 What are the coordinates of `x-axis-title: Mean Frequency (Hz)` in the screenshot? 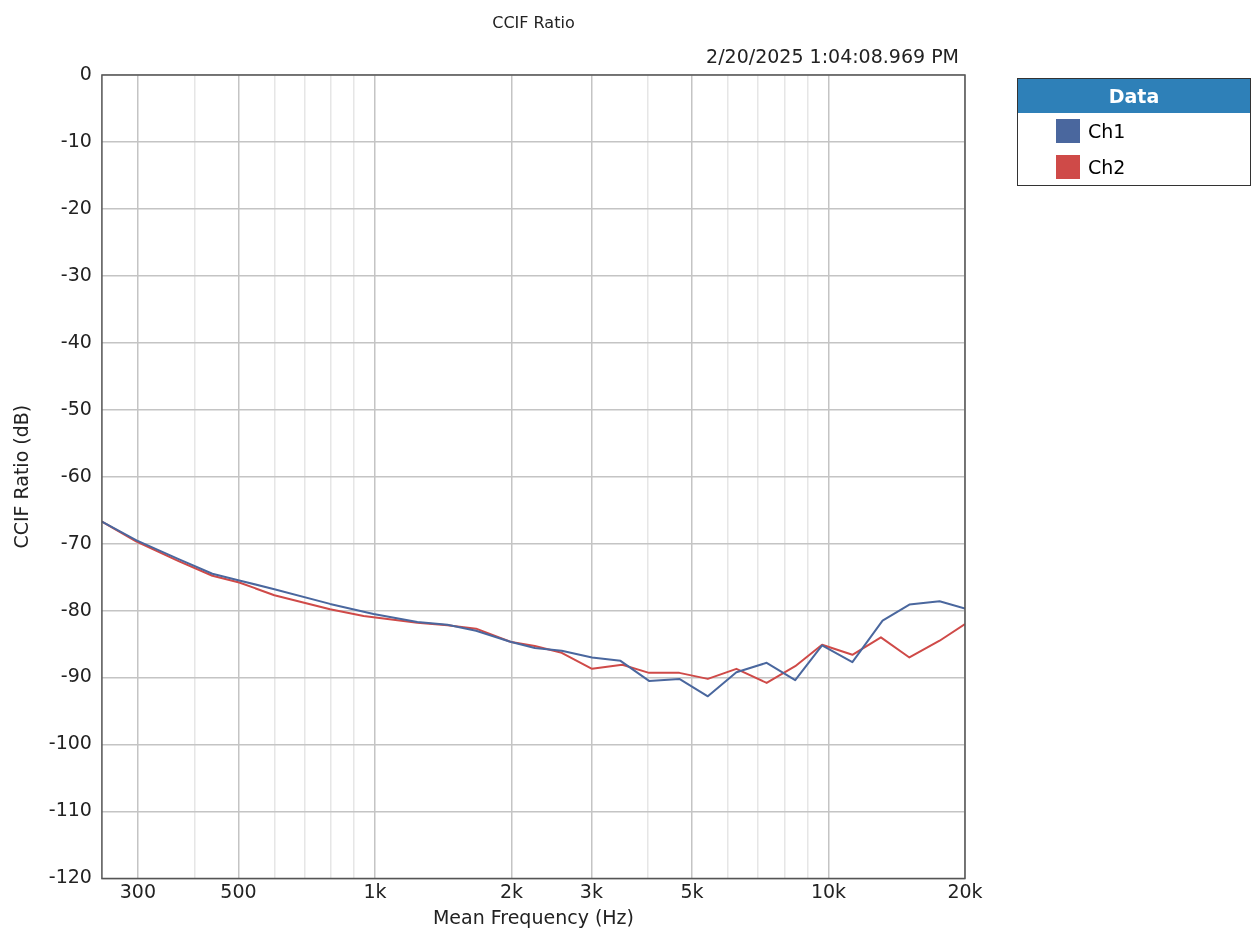 It's located at (533, 916).